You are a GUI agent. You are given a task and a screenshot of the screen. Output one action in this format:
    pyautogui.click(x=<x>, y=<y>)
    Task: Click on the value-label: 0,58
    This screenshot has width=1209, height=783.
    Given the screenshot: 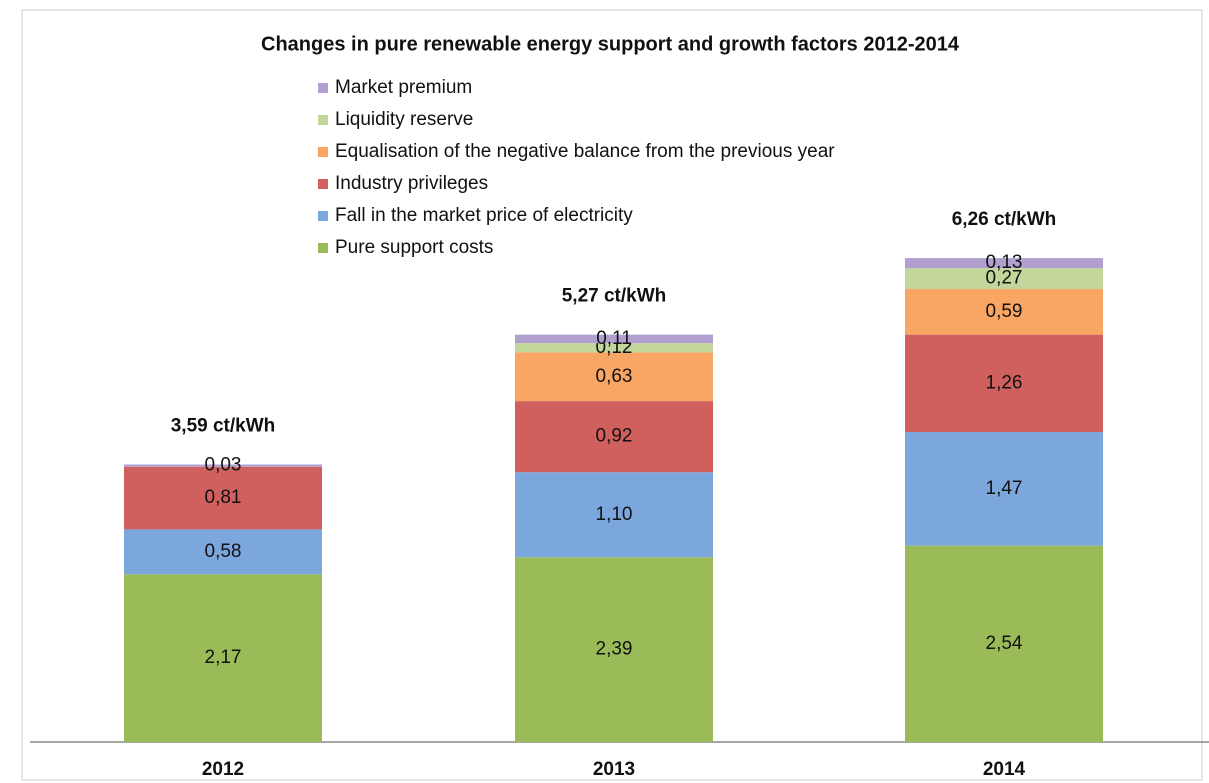 What is the action you would take?
    pyautogui.click(x=223, y=551)
    